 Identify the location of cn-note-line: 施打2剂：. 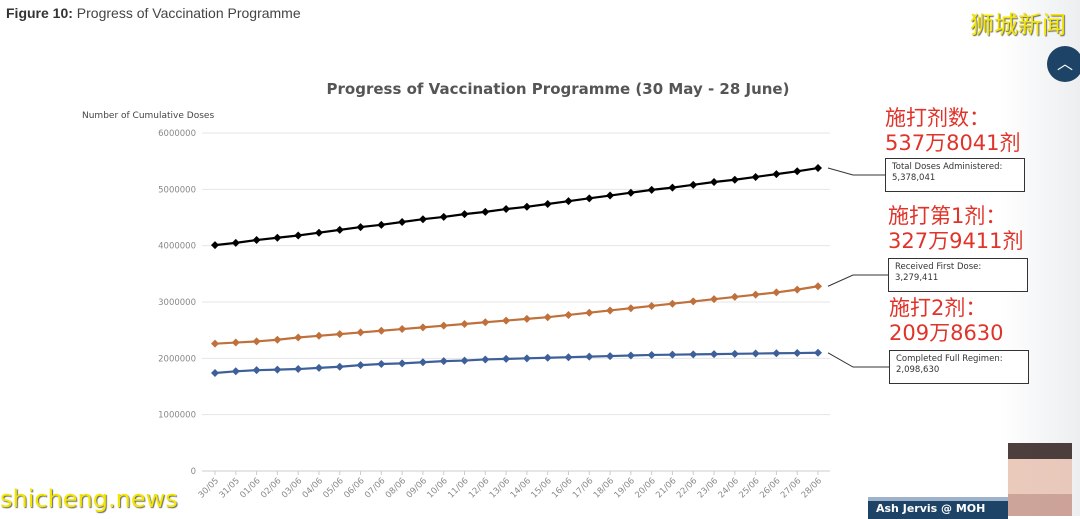
(938, 308).